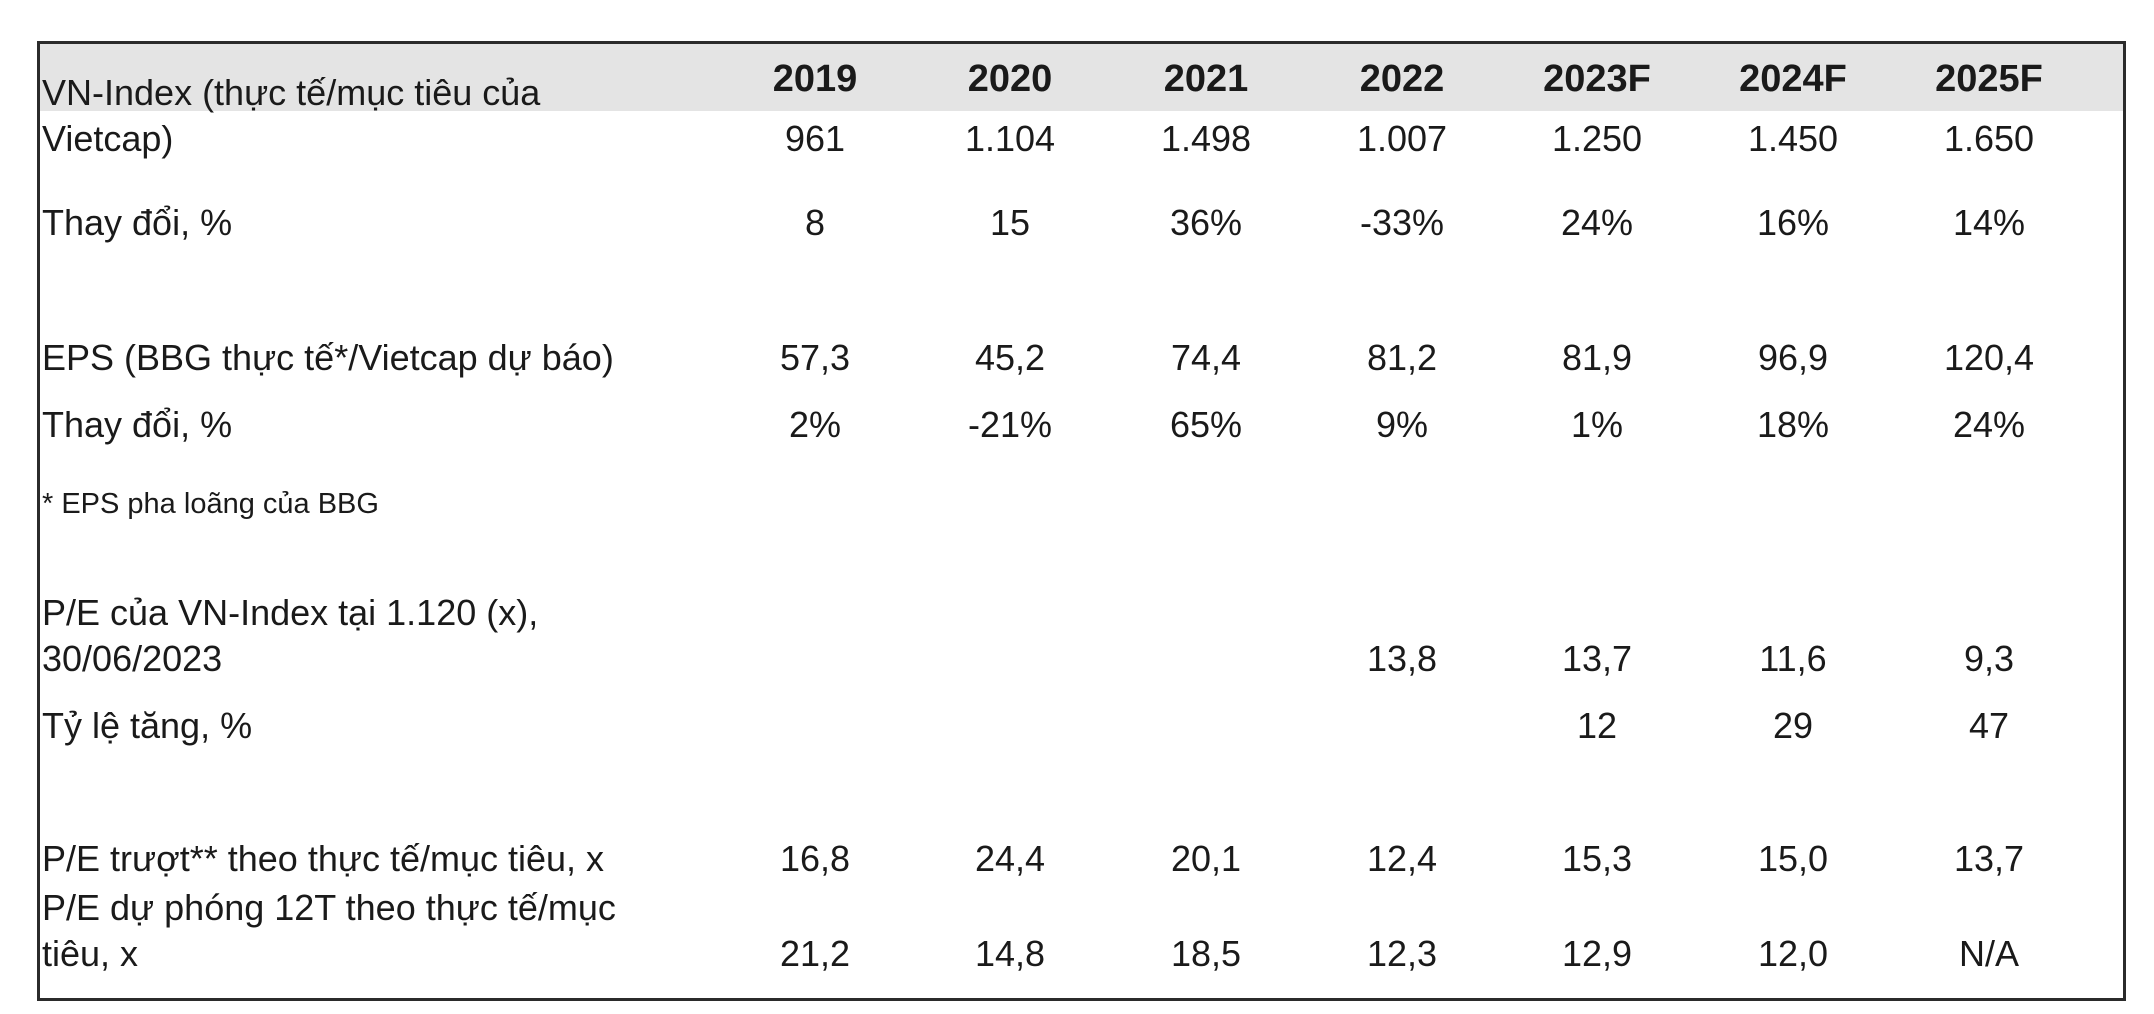 The width and height of the screenshot is (2154, 1014). I want to click on table-cell: 1.498, so click(1206, 138).